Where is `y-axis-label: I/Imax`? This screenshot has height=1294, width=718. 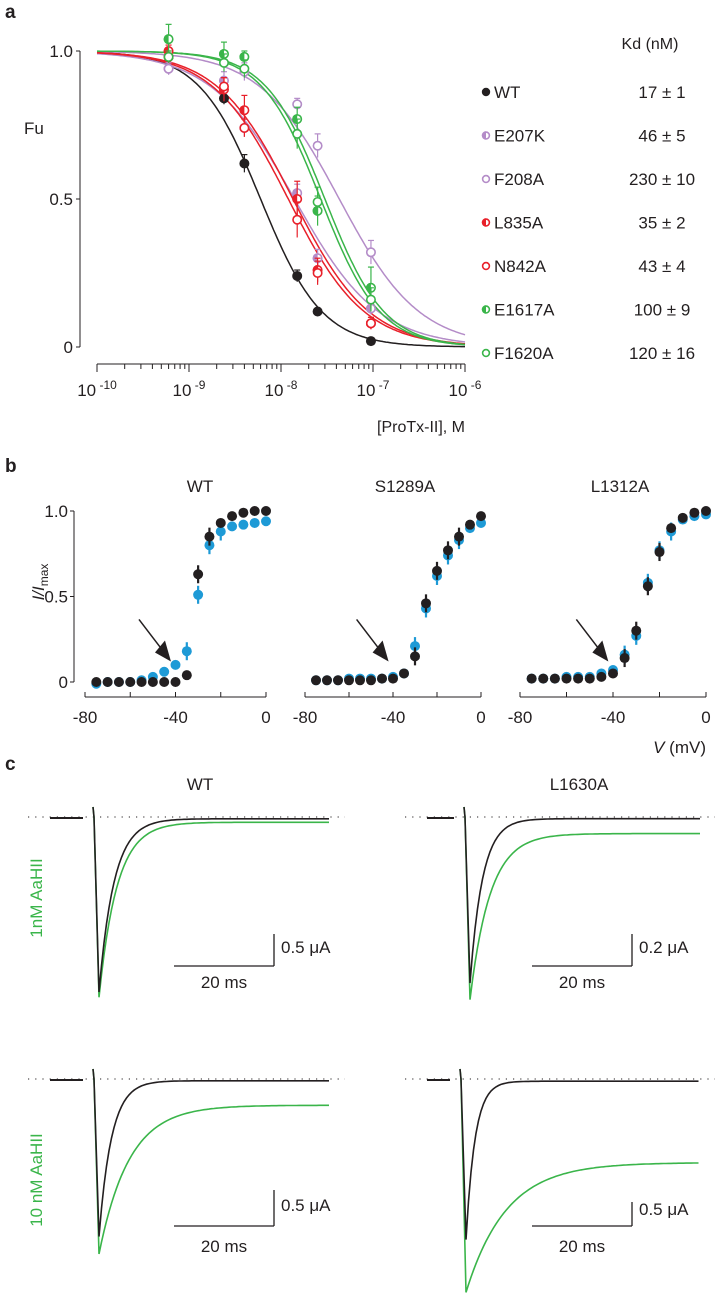
y-axis-label: I/Imax is located at coordinates (40, 582).